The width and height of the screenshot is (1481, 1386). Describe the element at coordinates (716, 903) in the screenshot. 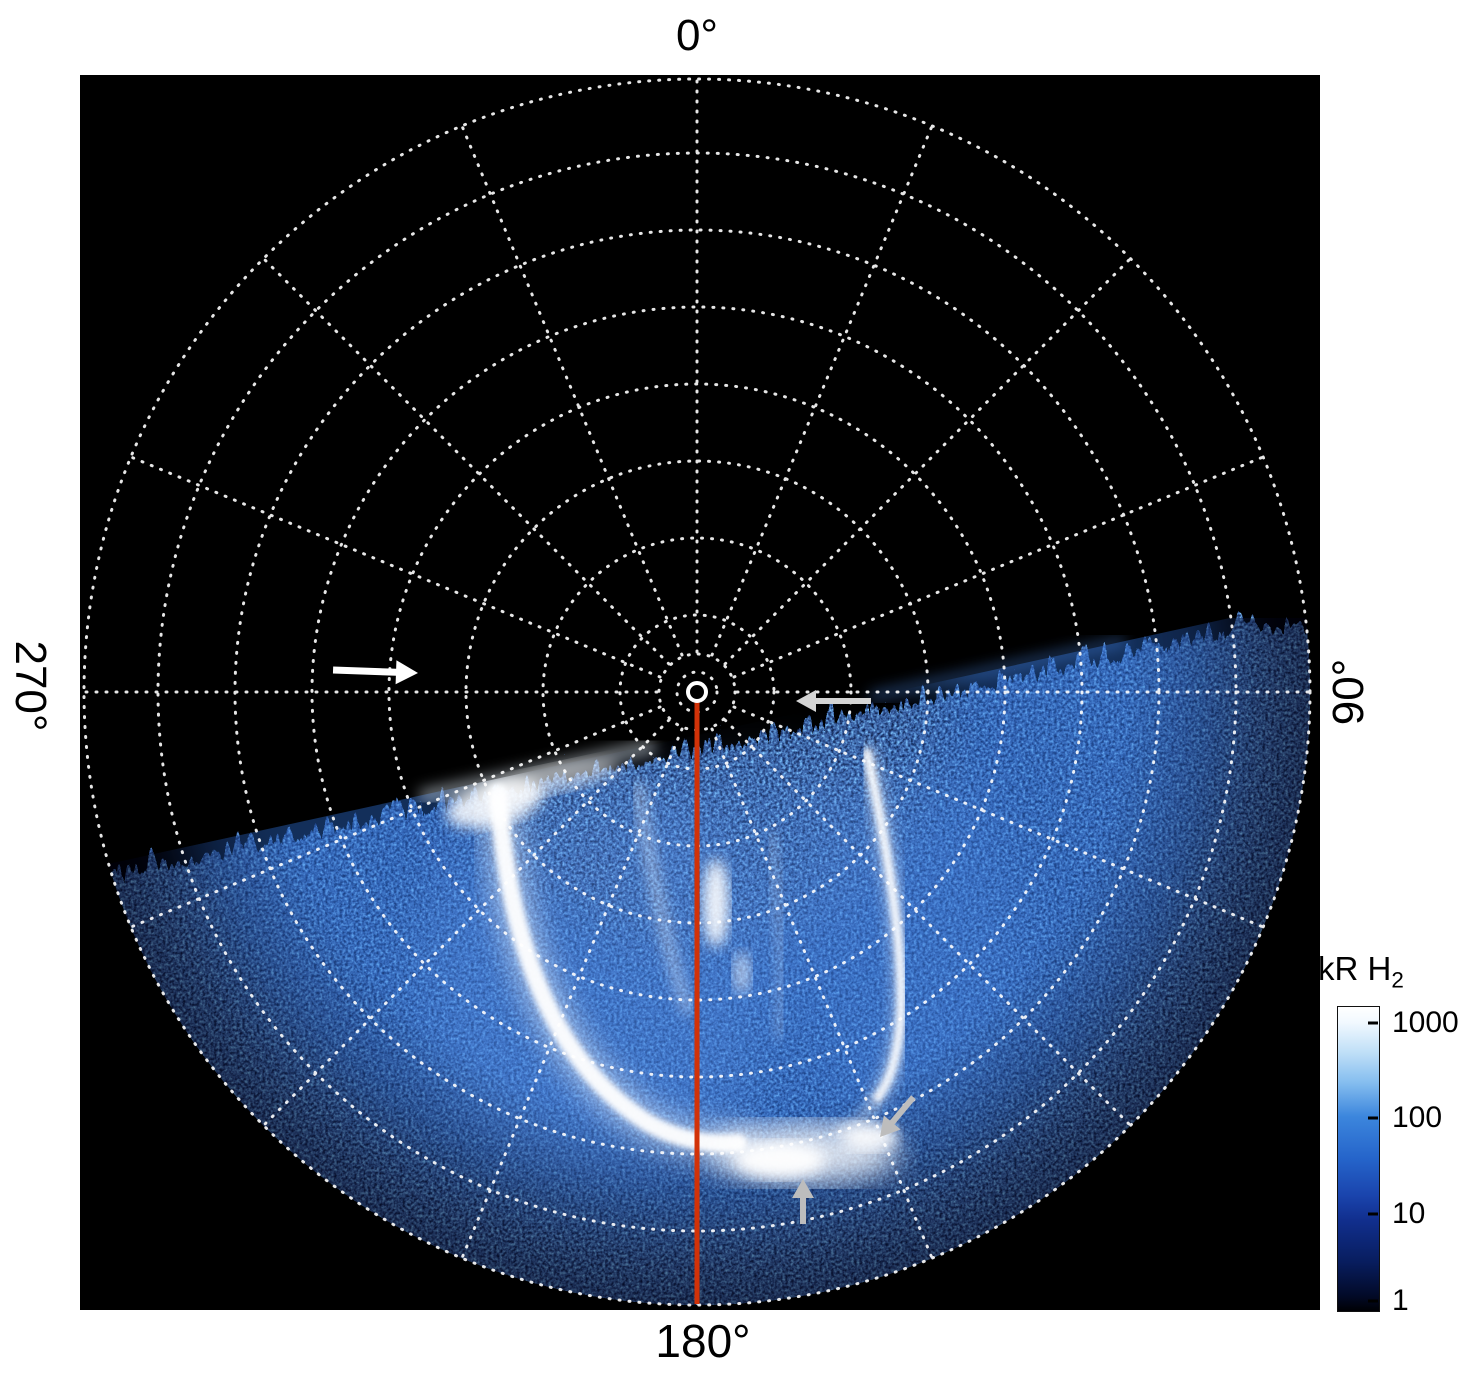

I see `polar-emission-streak` at that location.